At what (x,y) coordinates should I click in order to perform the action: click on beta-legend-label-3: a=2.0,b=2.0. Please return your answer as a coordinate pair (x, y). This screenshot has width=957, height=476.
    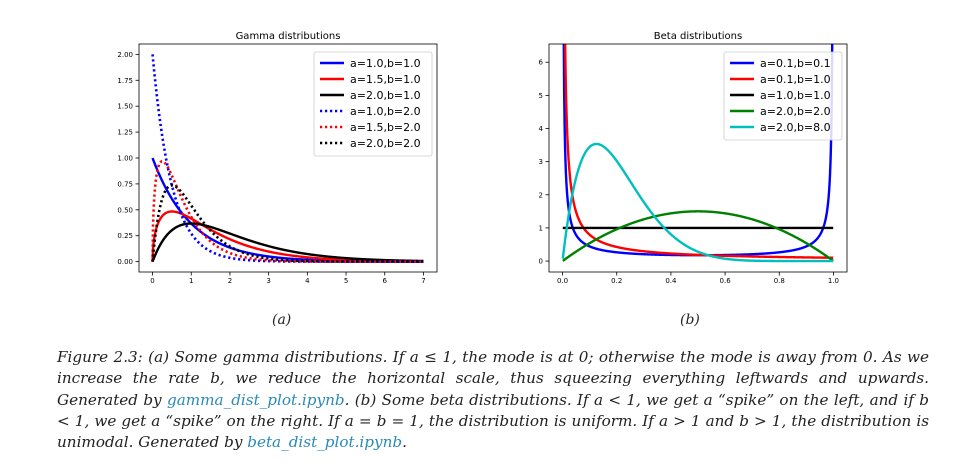
    Looking at the image, I should click on (795, 111).